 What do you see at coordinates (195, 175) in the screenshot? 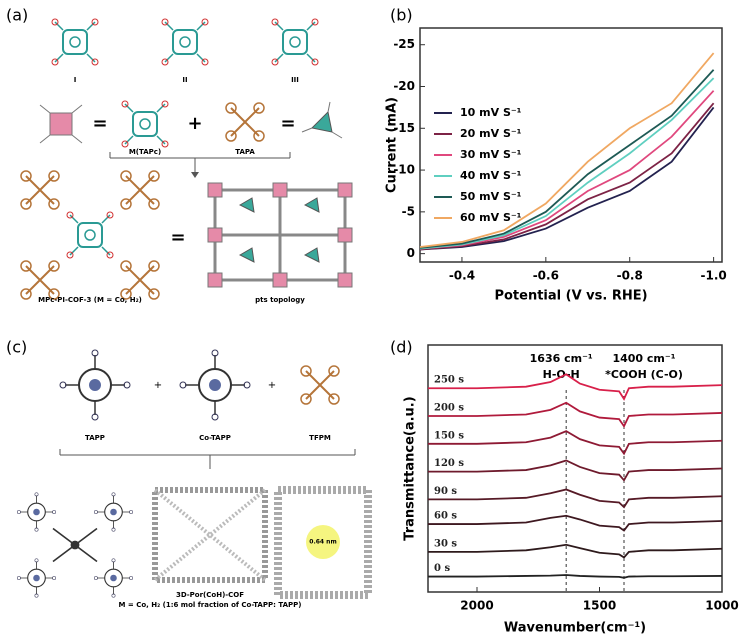
I see `arrow` at bounding box center [195, 175].